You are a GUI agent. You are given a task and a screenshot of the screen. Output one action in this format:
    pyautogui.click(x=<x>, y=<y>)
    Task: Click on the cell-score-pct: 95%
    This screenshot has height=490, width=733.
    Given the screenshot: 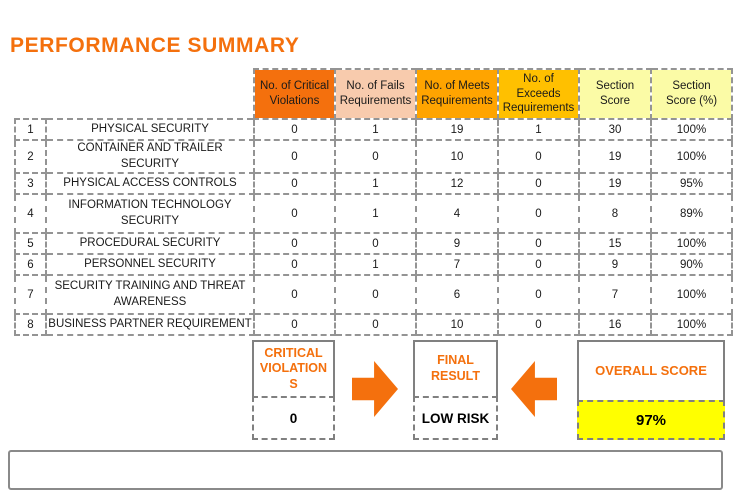 What is the action you would take?
    pyautogui.click(x=691, y=184)
    